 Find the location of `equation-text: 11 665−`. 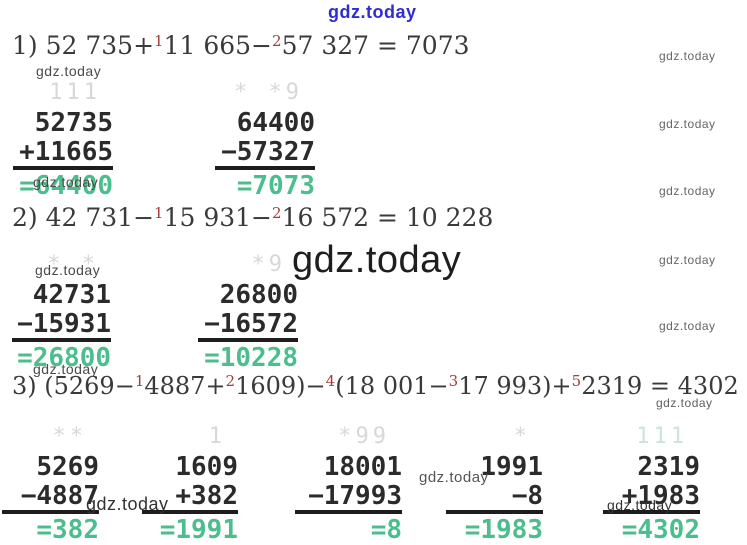

equation-text: 11 665− is located at coordinates (218, 45).